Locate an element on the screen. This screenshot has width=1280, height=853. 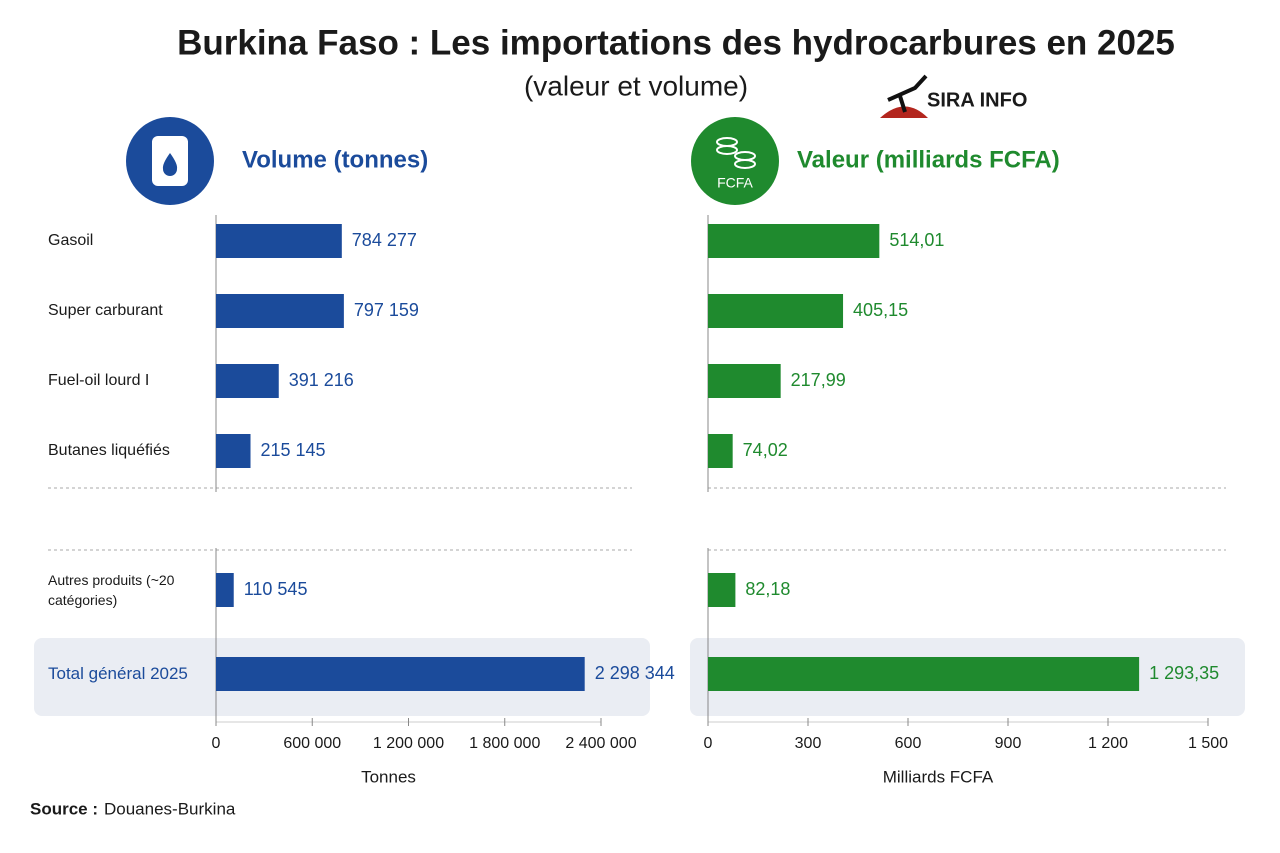
value-label: 2 298 344 is located at coordinates (635, 673).